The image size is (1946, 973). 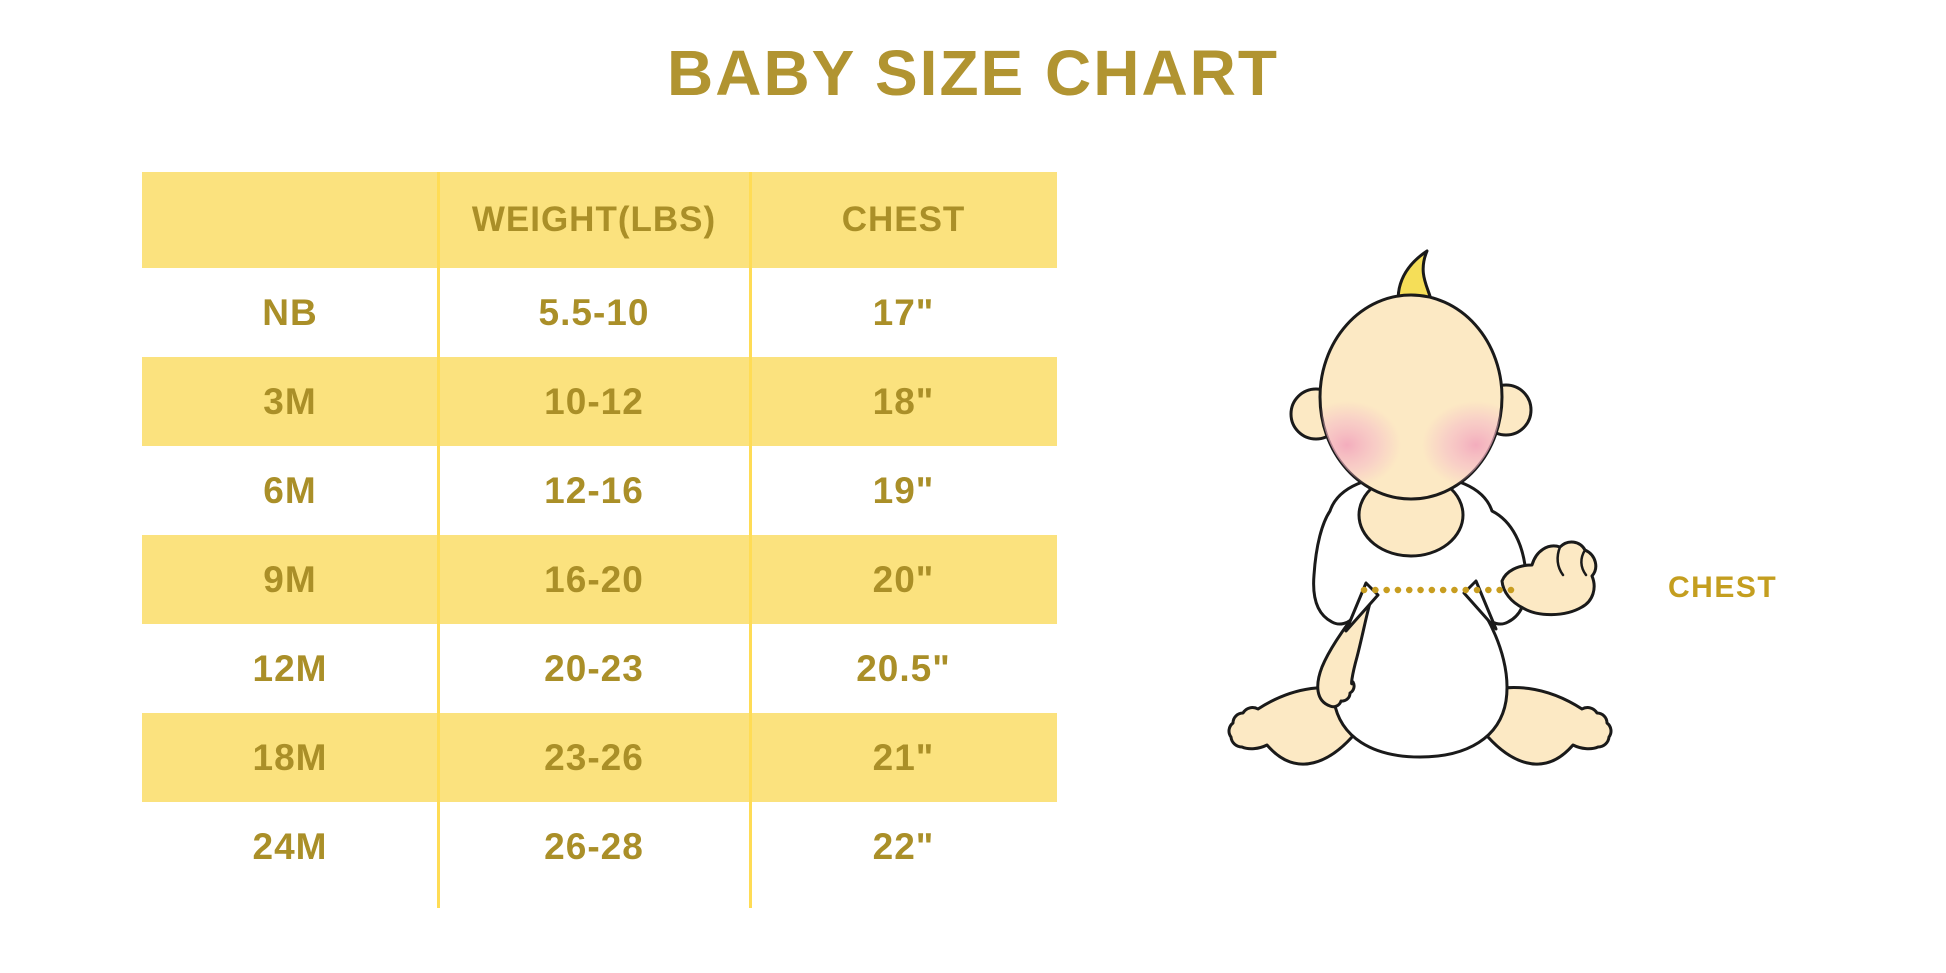 I want to click on table-row: 24M 26-28 22", so click(x=599, y=846).